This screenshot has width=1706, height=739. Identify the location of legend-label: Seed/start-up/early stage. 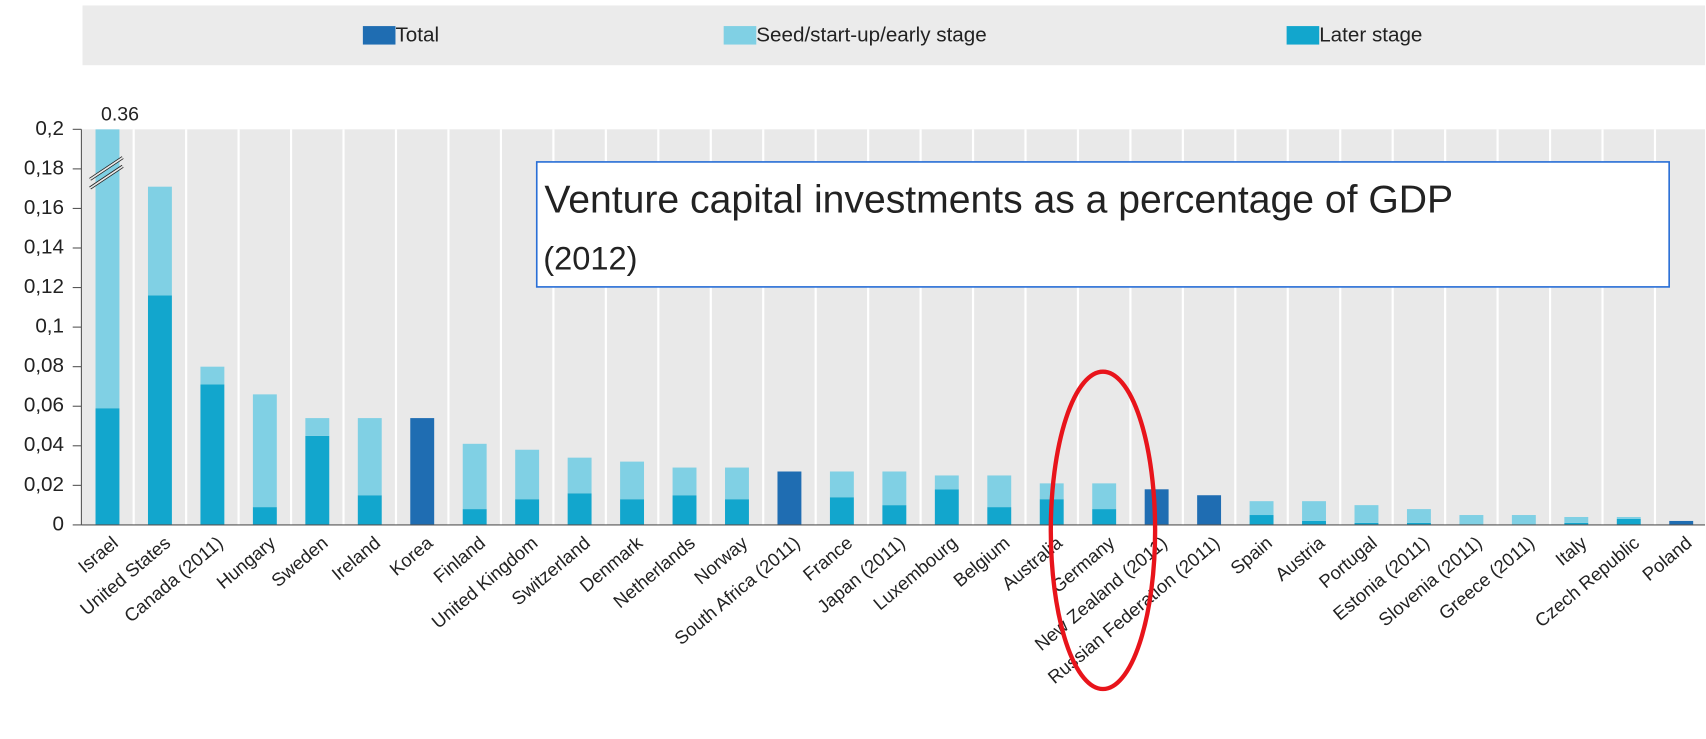
(871, 34).